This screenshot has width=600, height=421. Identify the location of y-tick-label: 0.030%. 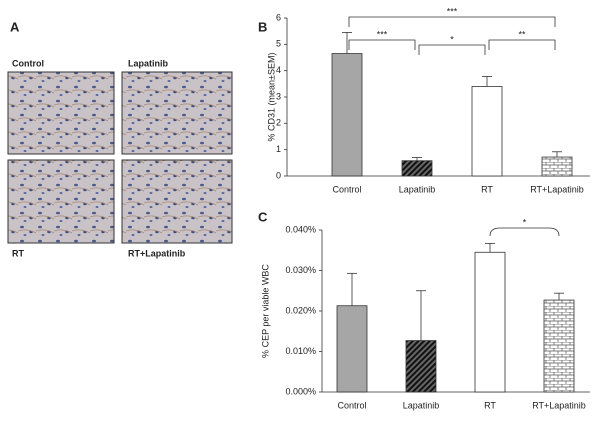
(300, 270).